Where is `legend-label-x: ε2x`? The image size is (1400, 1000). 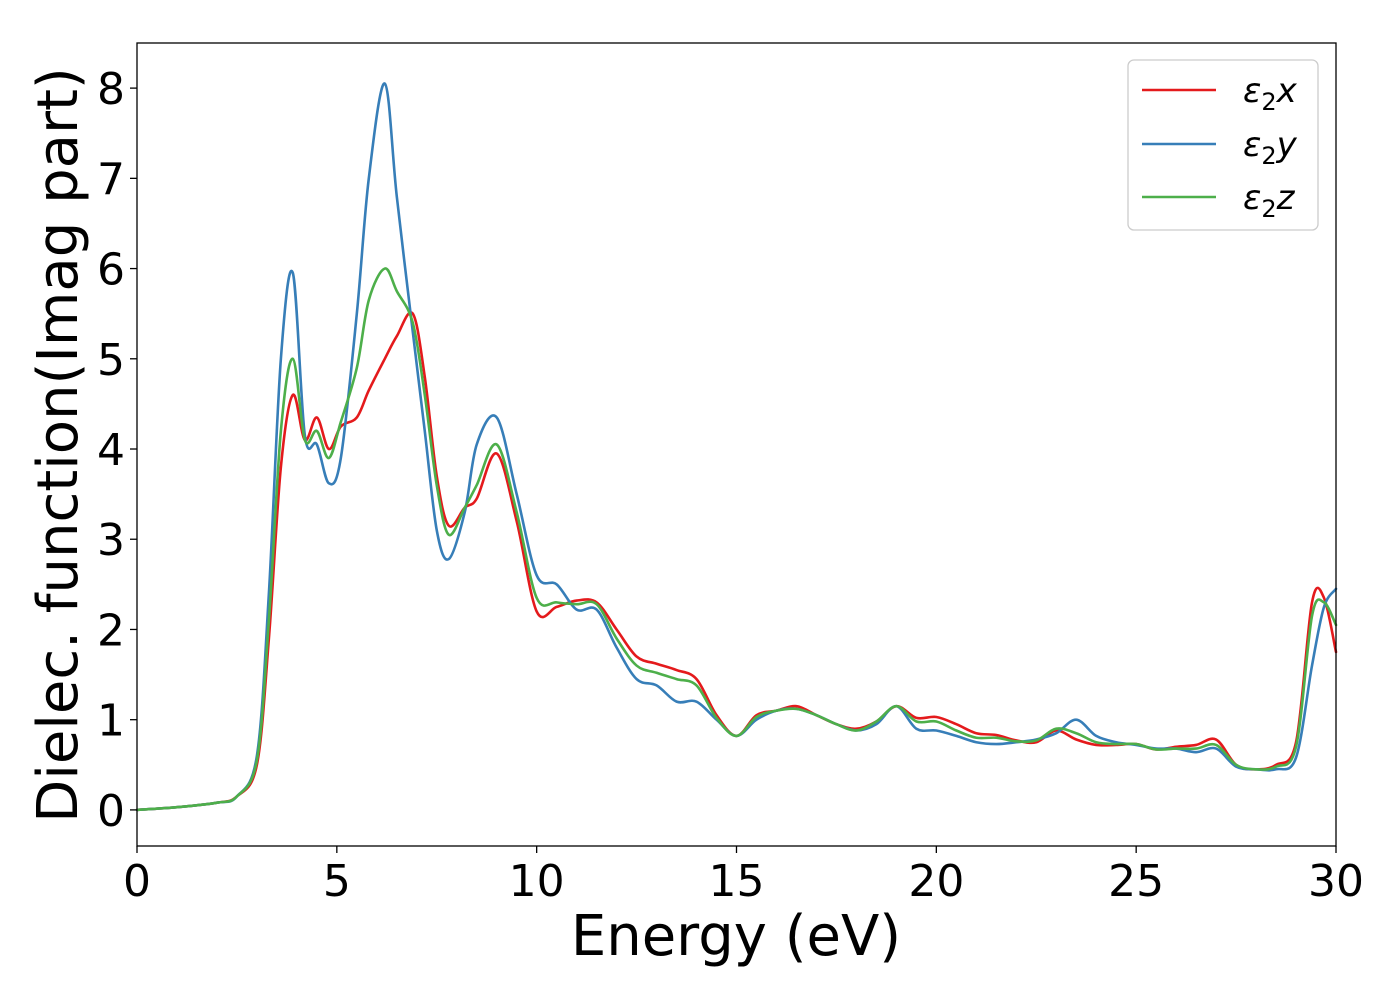 legend-label-x: ε2x is located at coordinates (1270, 93).